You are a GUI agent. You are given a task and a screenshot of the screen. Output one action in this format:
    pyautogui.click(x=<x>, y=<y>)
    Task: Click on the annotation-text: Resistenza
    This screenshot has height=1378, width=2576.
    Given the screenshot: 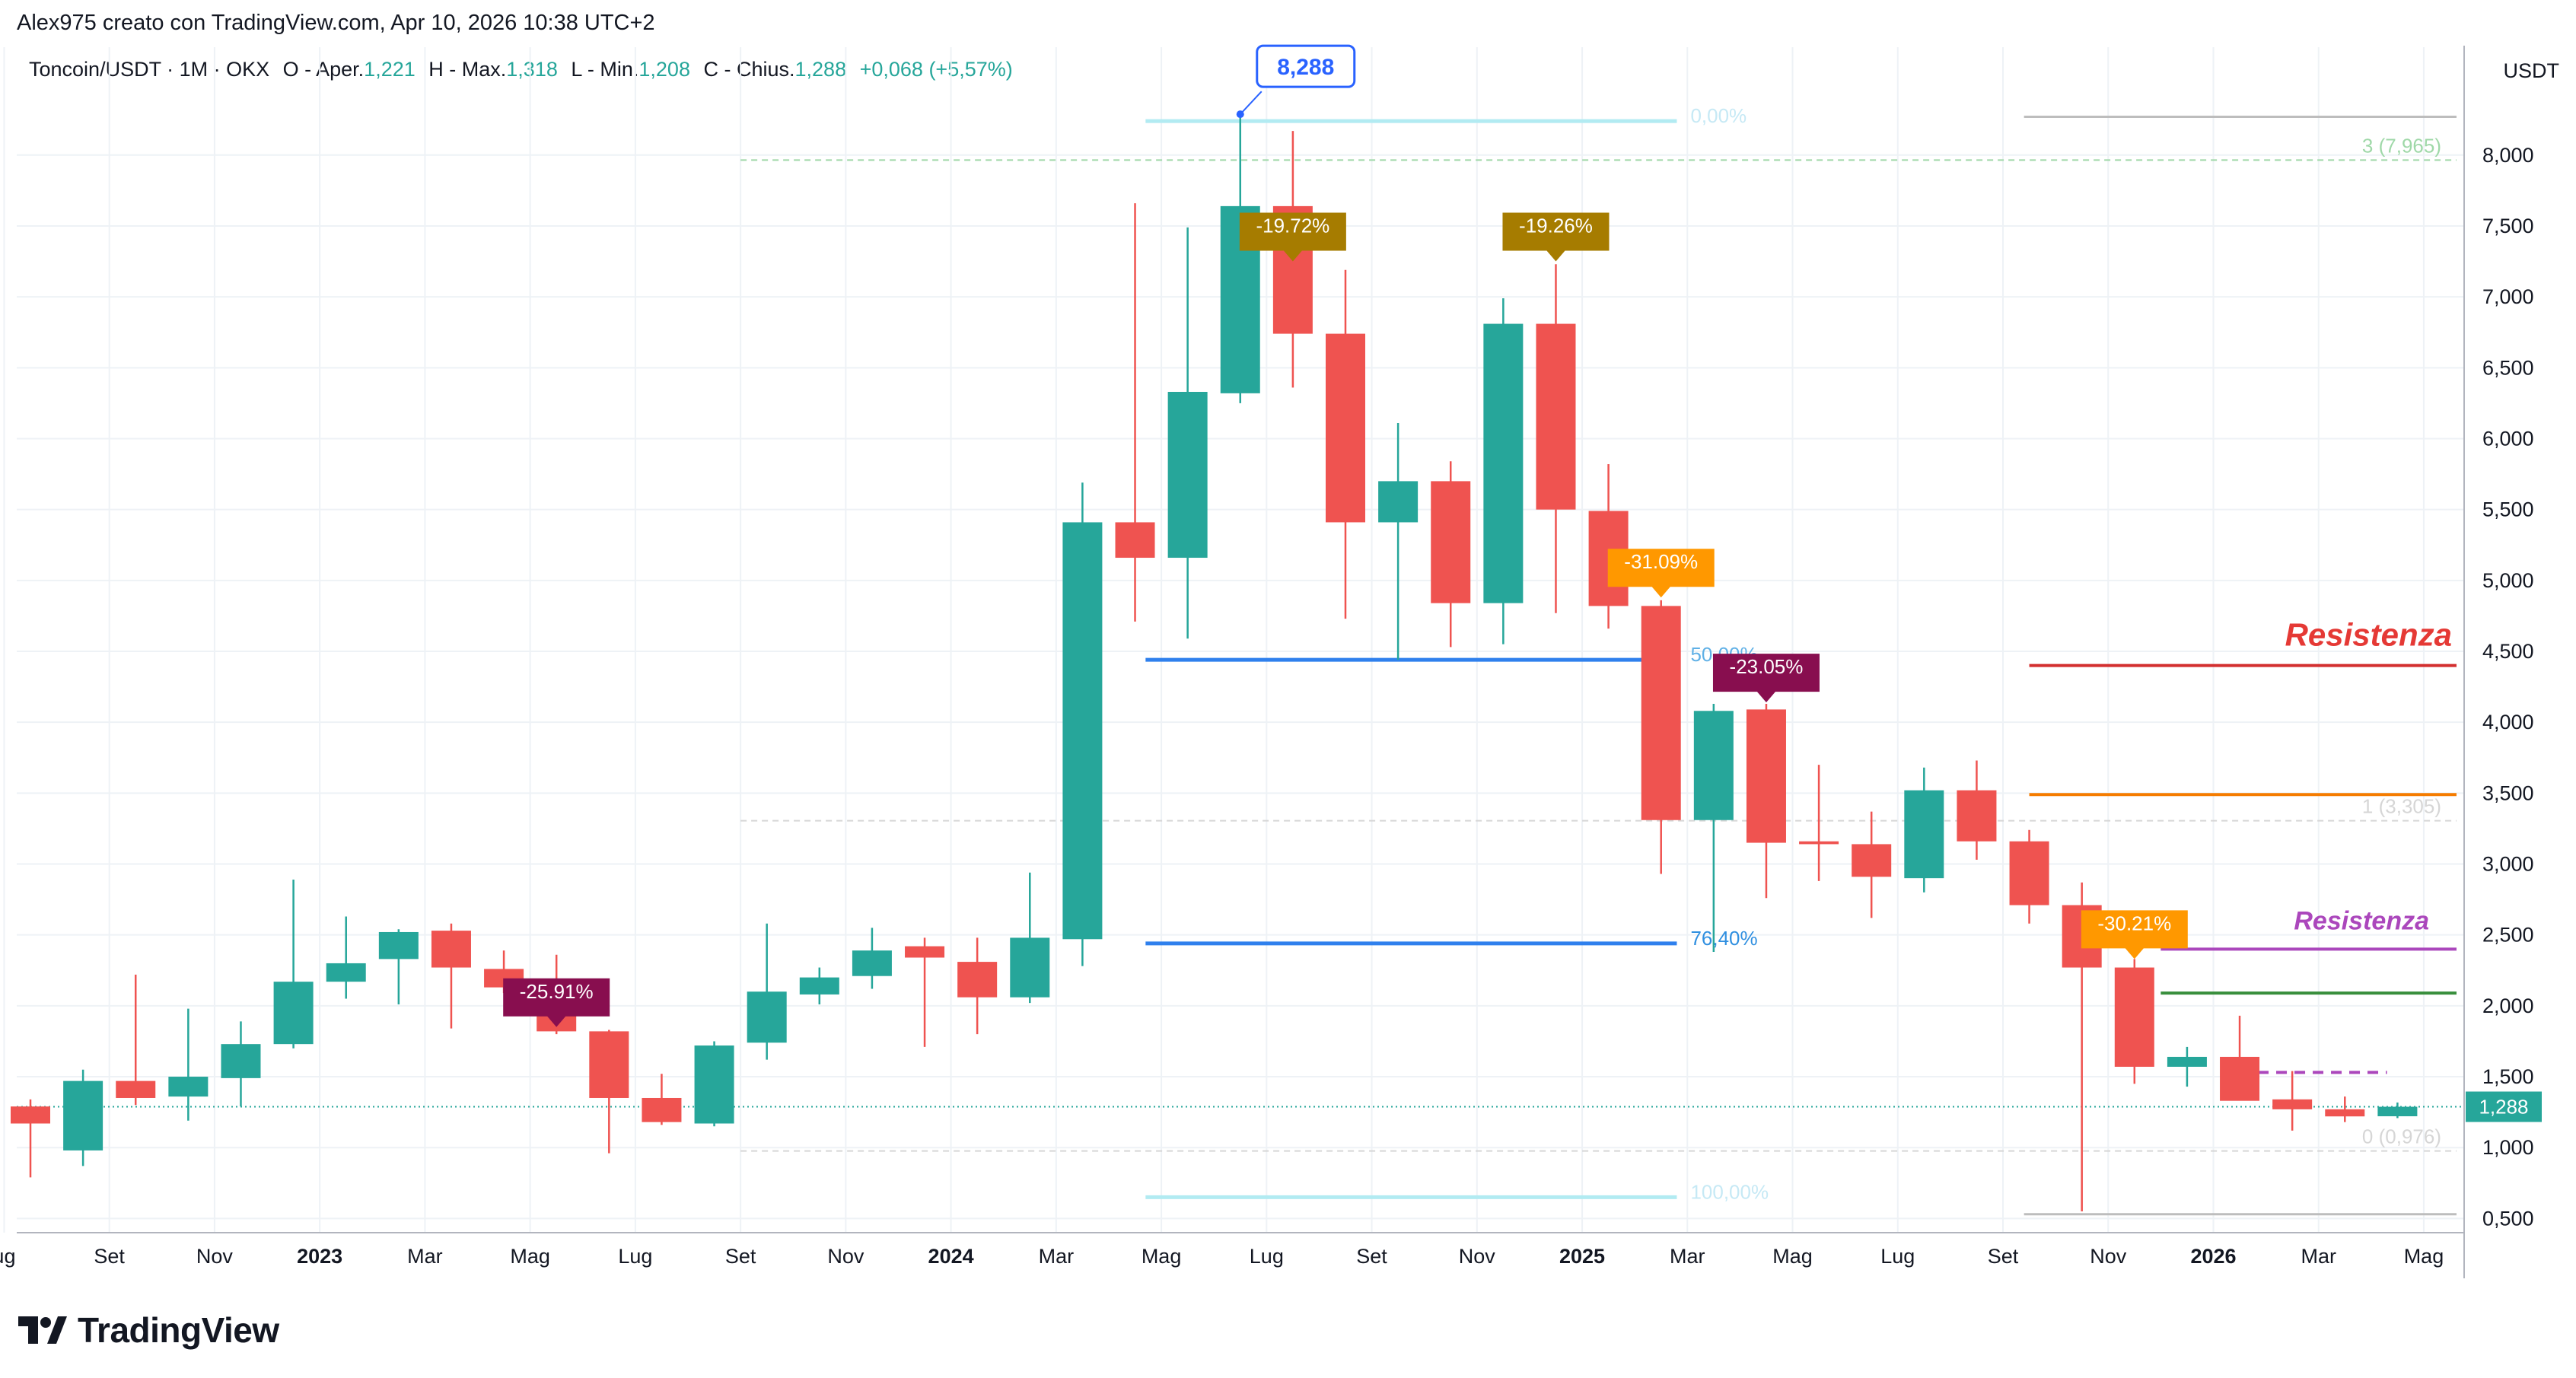 What is the action you would take?
    pyautogui.click(x=2361, y=921)
    